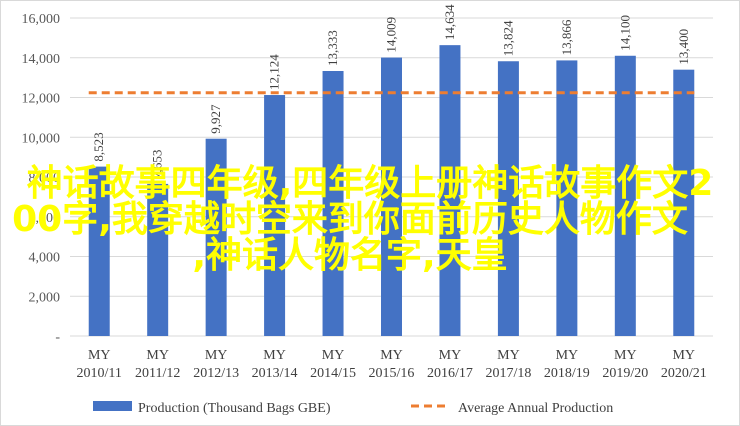 The width and height of the screenshot is (740, 426). Describe the element at coordinates (157, 373) in the screenshot. I see `x-tick-label: 2011/12` at that location.